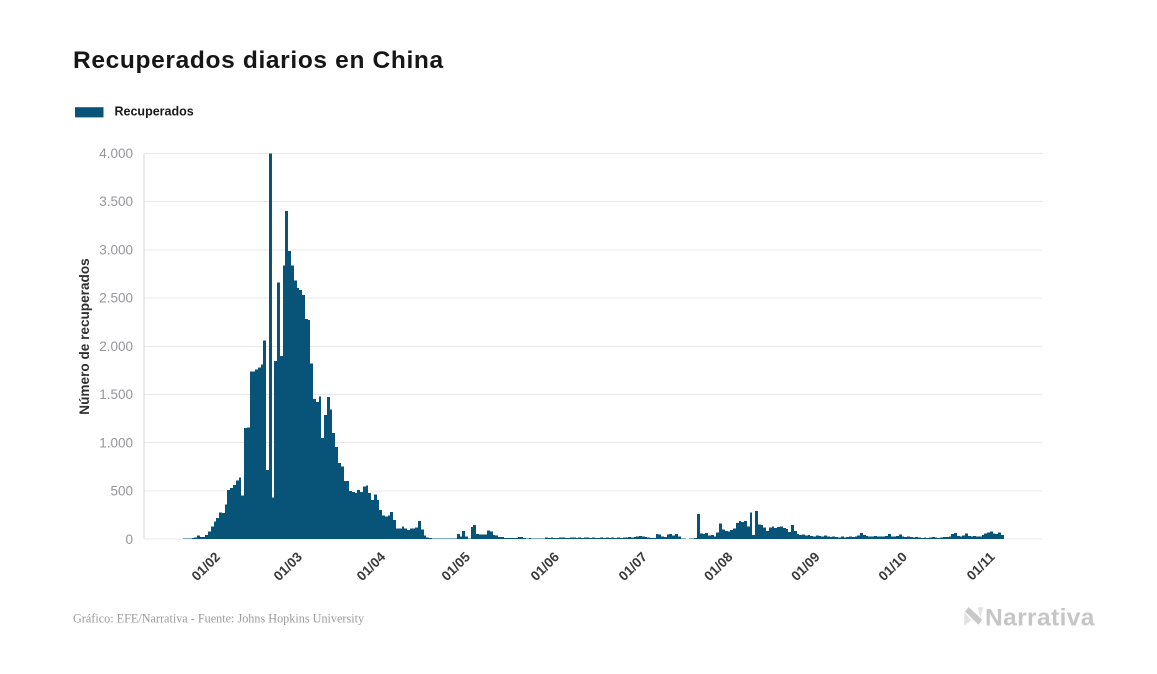 This screenshot has height=674, width=1157. Describe the element at coordinates (1040, 617) in the screenshot. I see `svg-text: Narrativa` at that location.